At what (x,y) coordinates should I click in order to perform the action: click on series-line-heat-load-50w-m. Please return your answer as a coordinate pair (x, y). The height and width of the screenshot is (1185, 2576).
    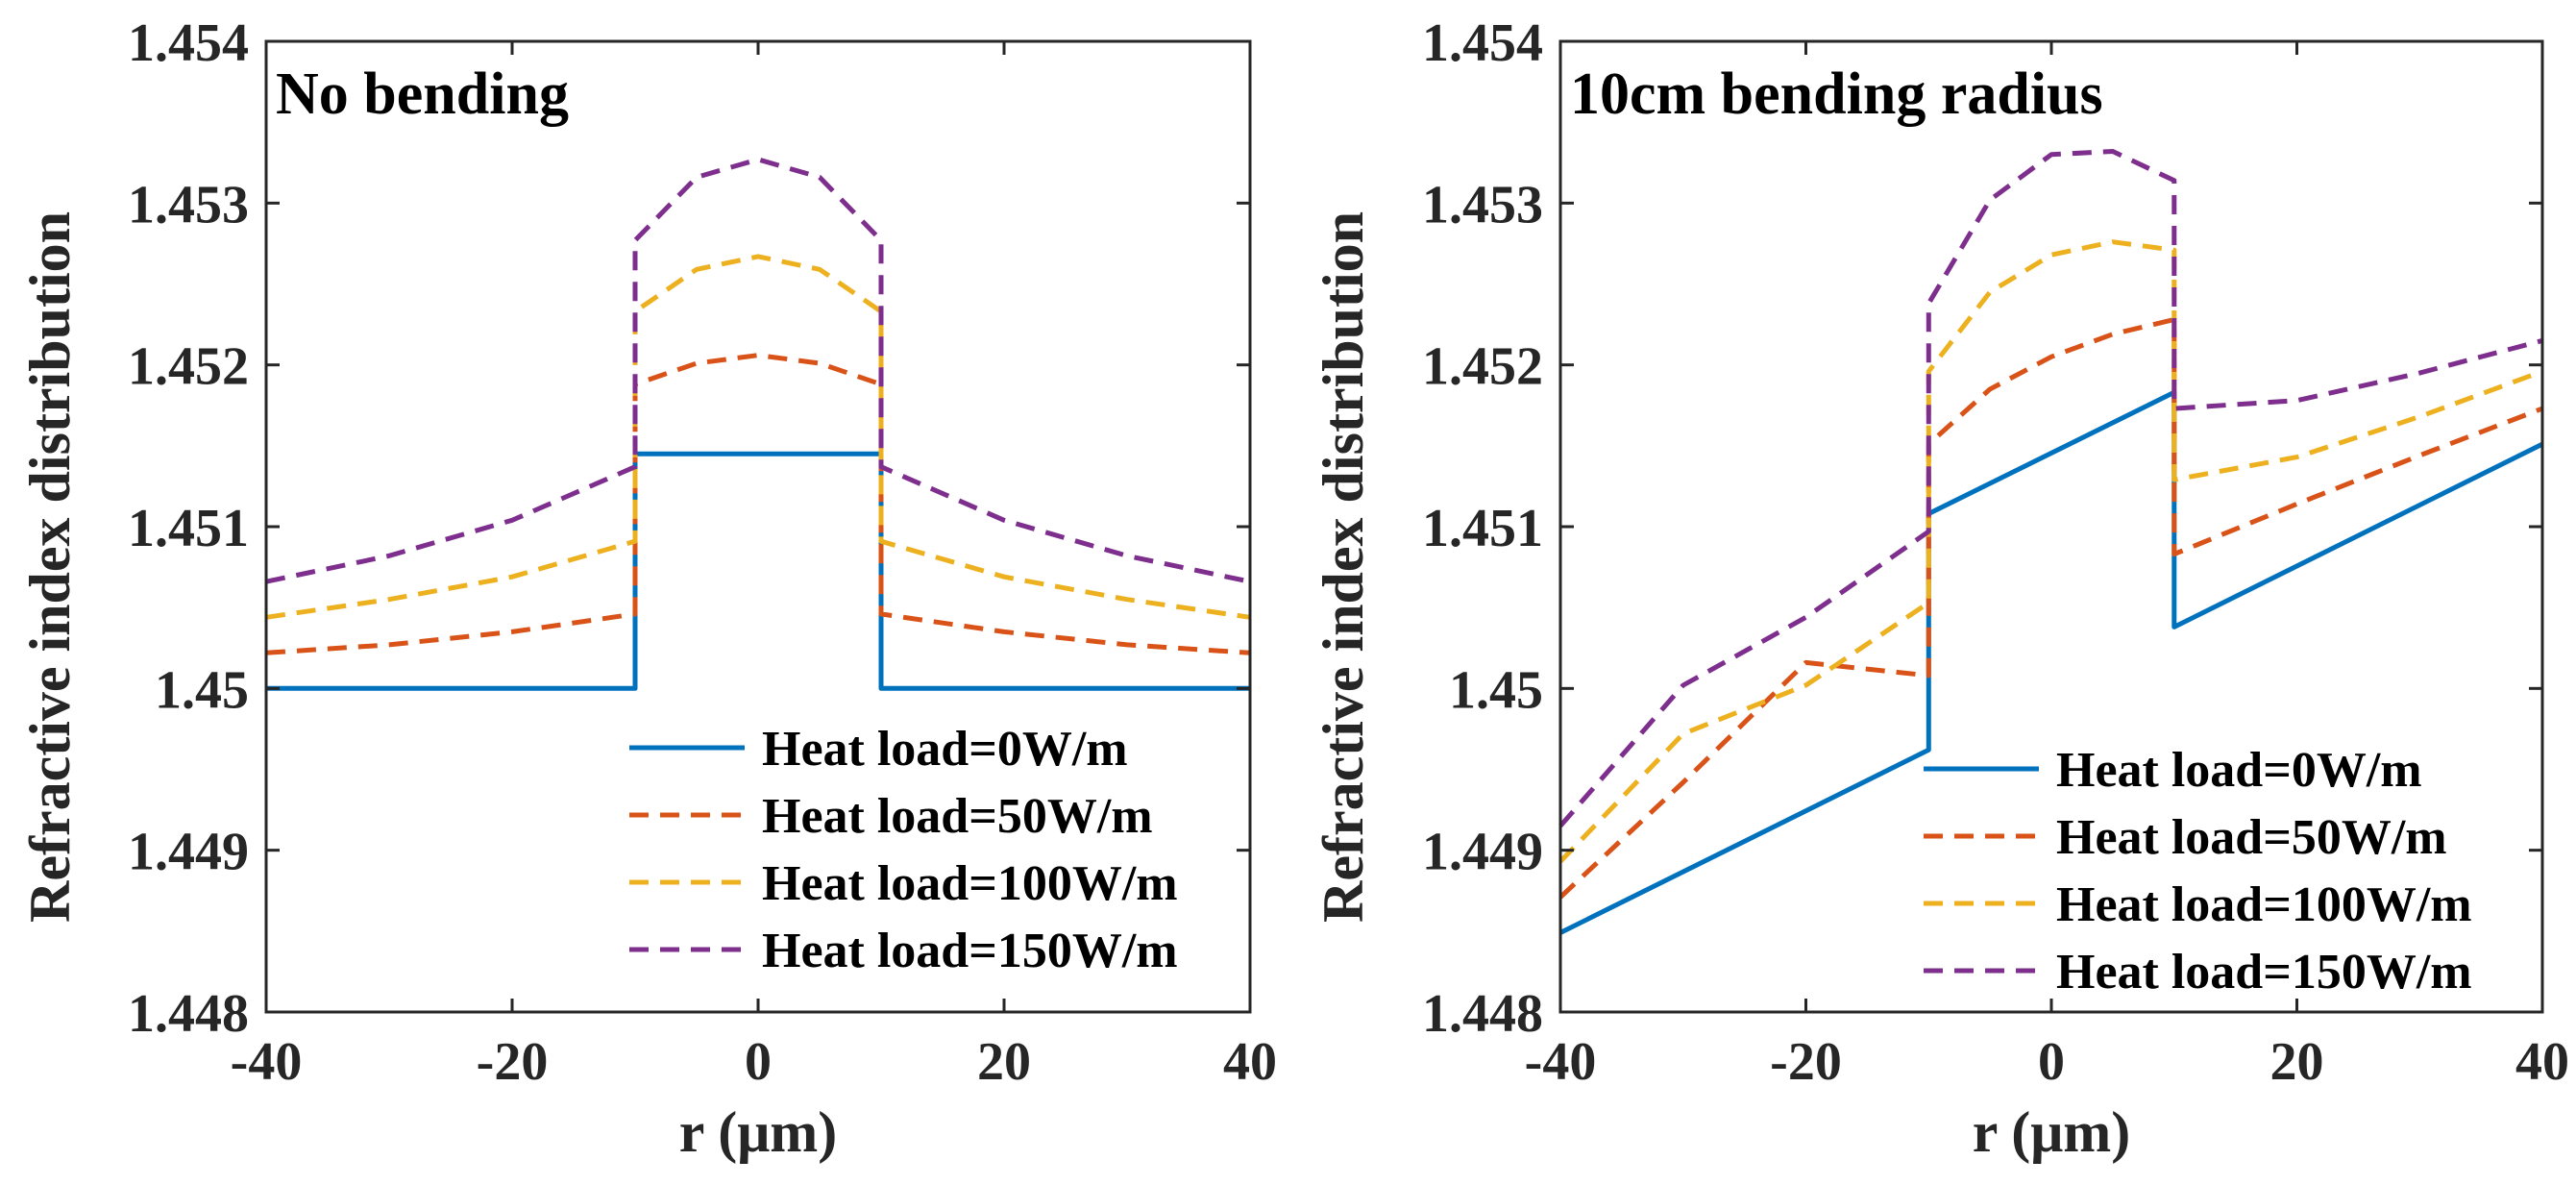
    Looking at the image, I should click on (758, 504).